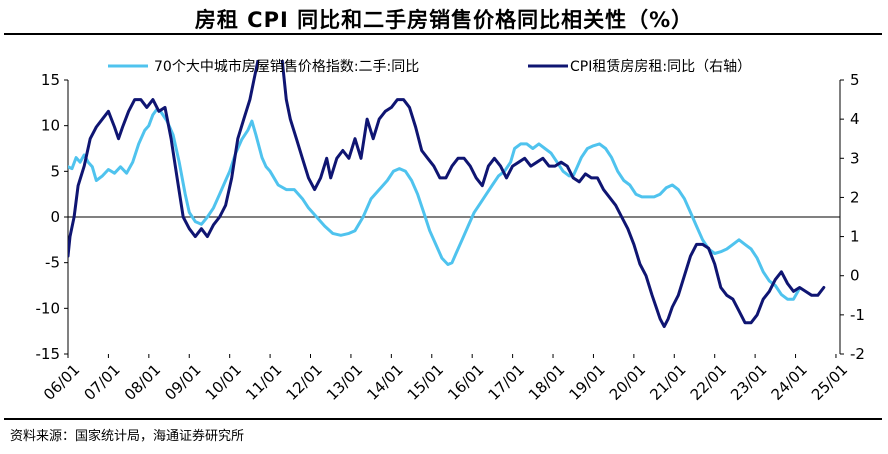 This screenshot has width=888, height=454. Describe the element at coordinates (384, 382) in the screenshot. I see `x-tick-label: 14/01` at that location.